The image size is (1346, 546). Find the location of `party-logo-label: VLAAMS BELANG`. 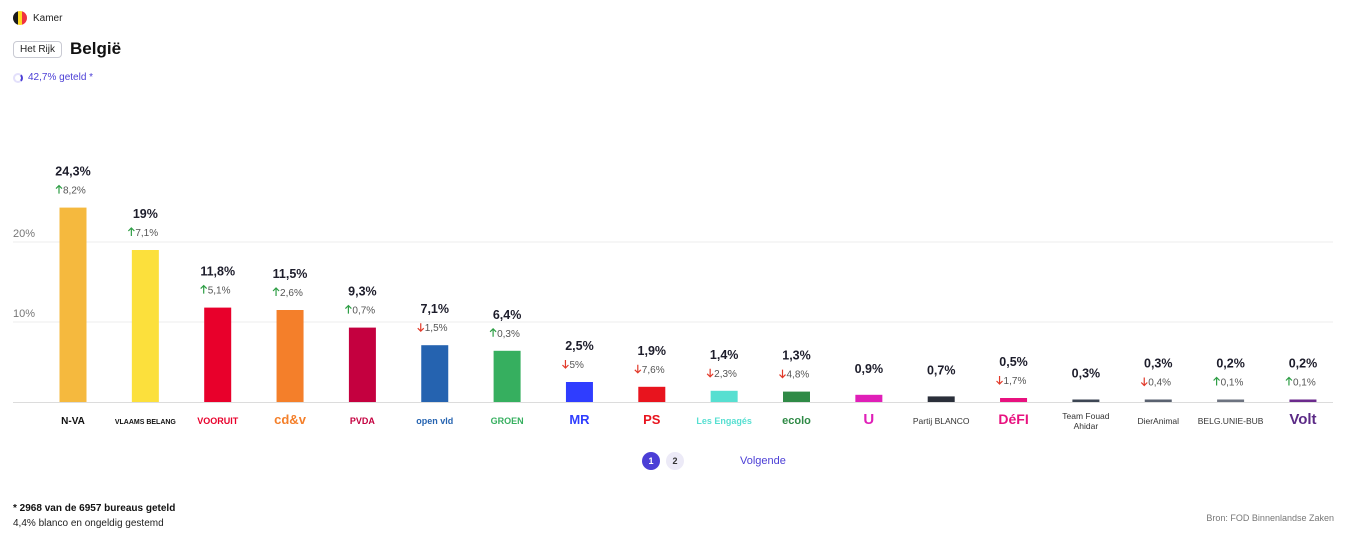

party-logo-label: VLAAMS BELANG is located at coordinates (146, 422).